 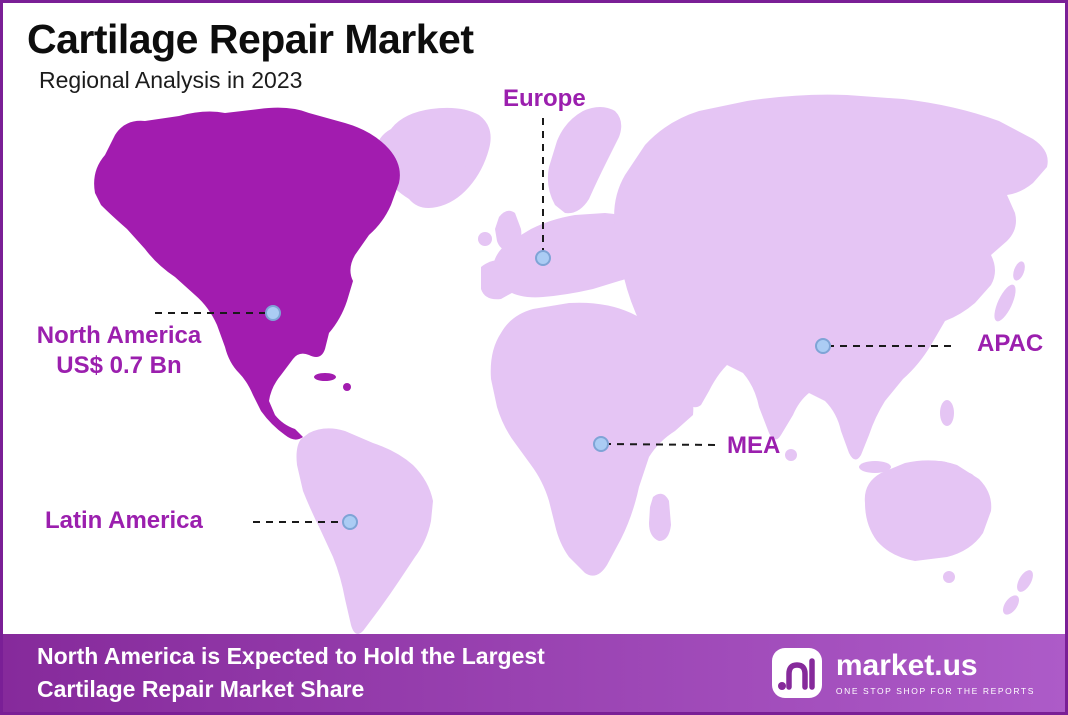 What do you see at coordinates (754, 445) in the screenshot?
I see `region-label-mea: MEA` at bounding box center [754, 445].